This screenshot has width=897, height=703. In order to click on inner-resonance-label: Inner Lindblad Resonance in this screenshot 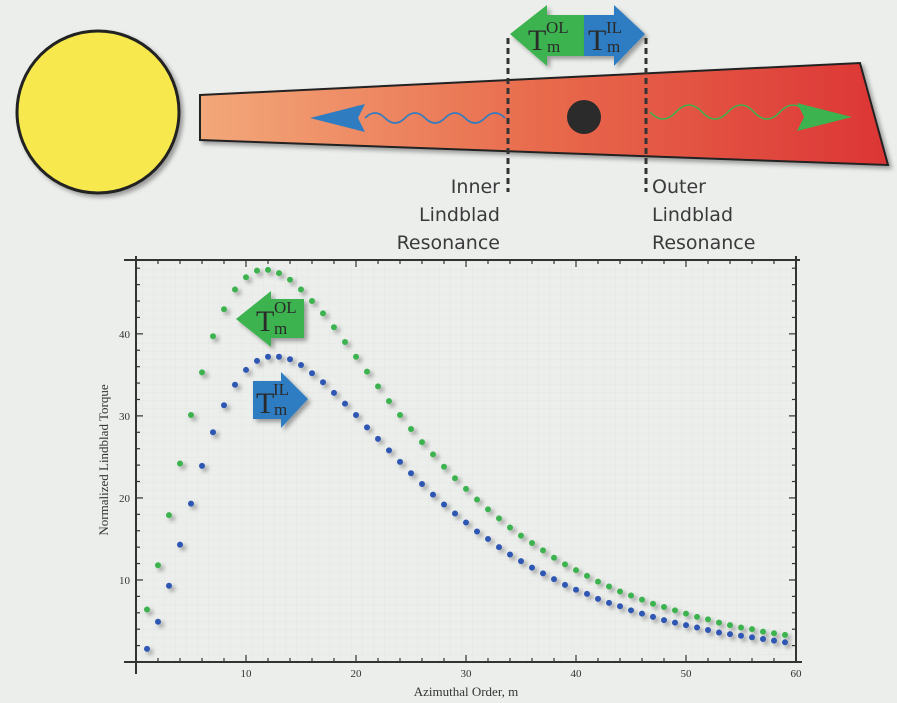, I will do `click(449, 215)`.